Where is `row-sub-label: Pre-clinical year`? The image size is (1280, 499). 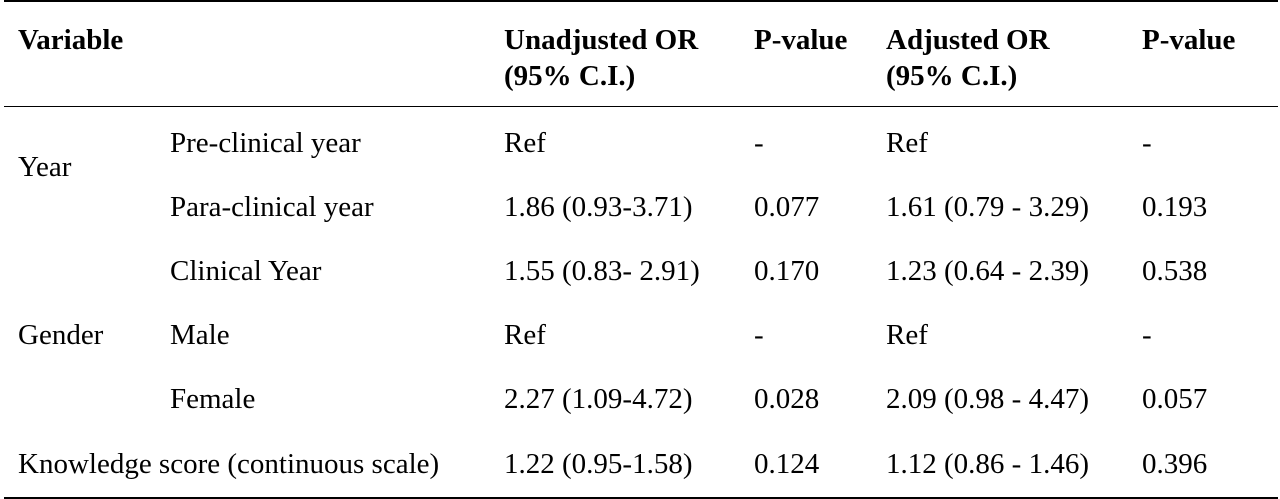
row-sub-label: Pre-clinical year is located at coordinates (265, 143).